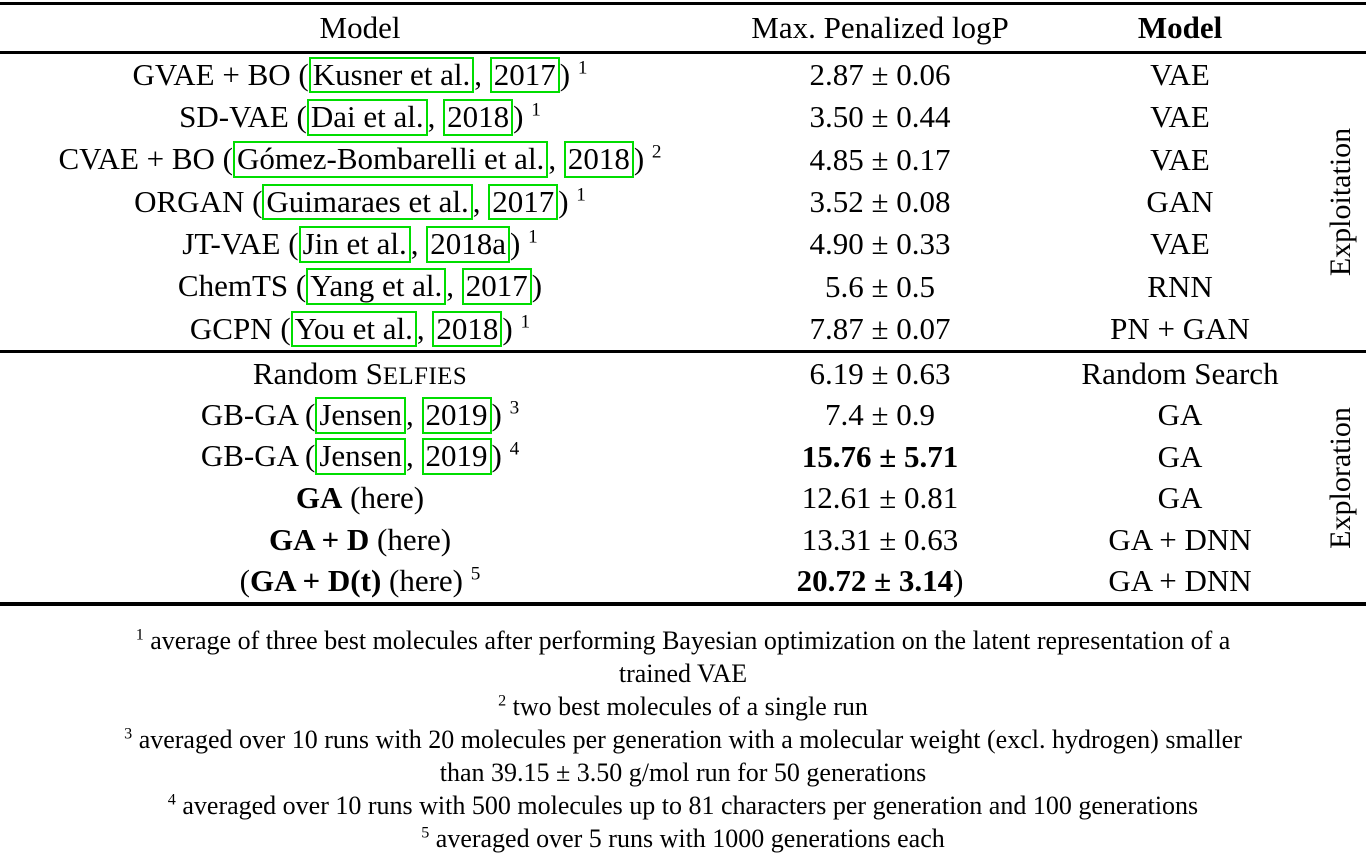 Image resolution: width=1366 pixels, height=866 pixels. Describe the element at coordinates (391, 75) in the screenshot. I see `citation-link: Kusner et al.` at that location.